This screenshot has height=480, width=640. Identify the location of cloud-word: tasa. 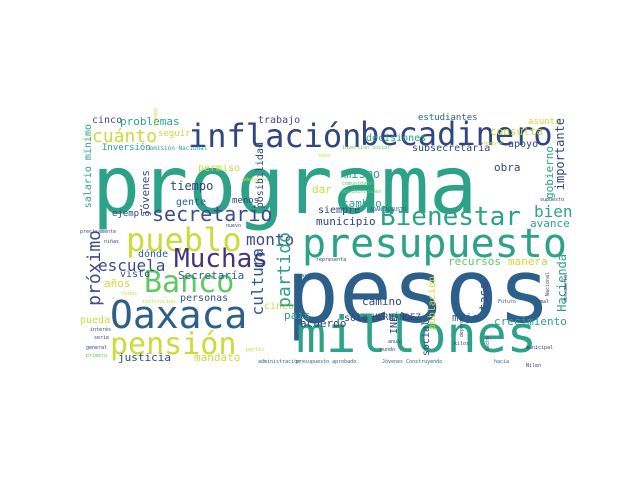
(484, 296).